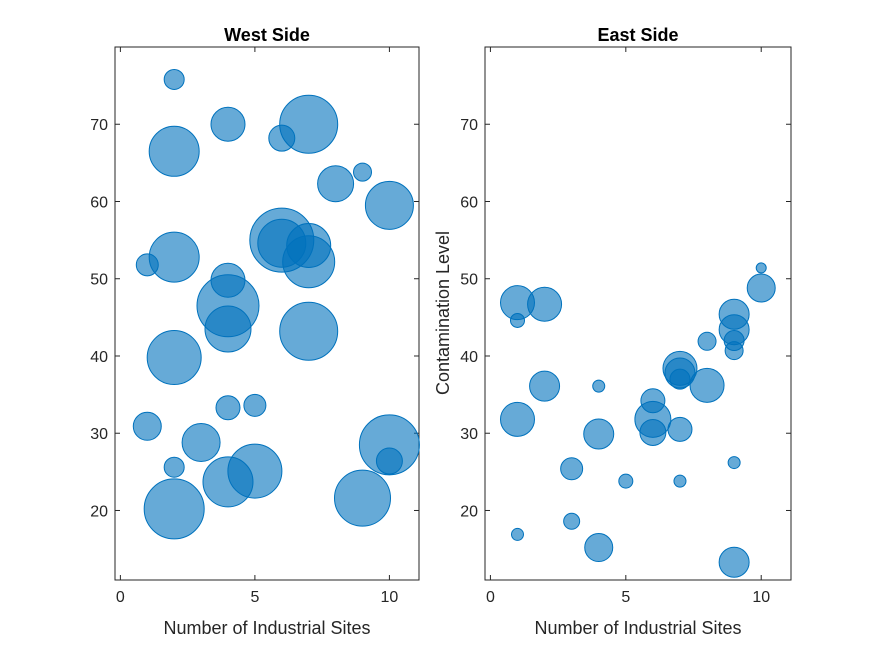 The image size is (875, 656). What do you see at coordinates (469, 434) in the screenshot?
I see `east-y-tick-label: 30` at bounding box center [469, 434].